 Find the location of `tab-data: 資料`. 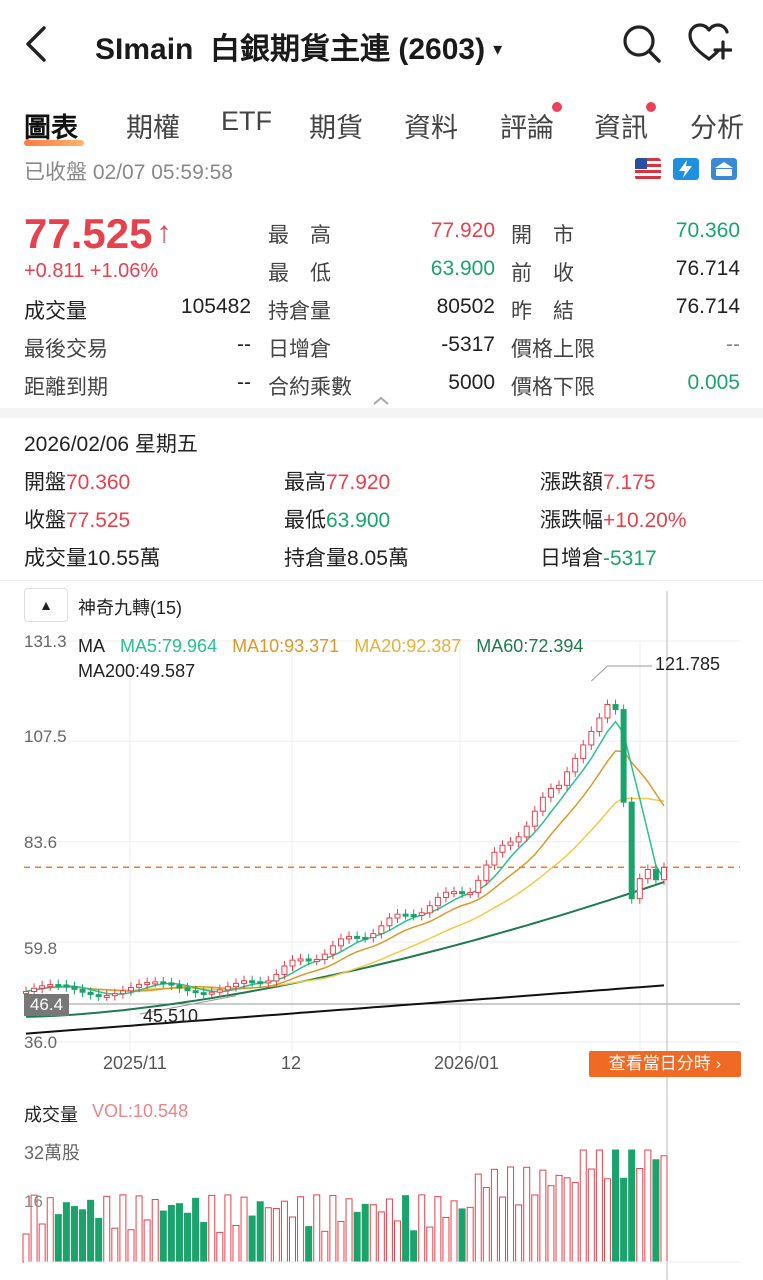

tab-data: 資料 is located at coordinates (431, 128).